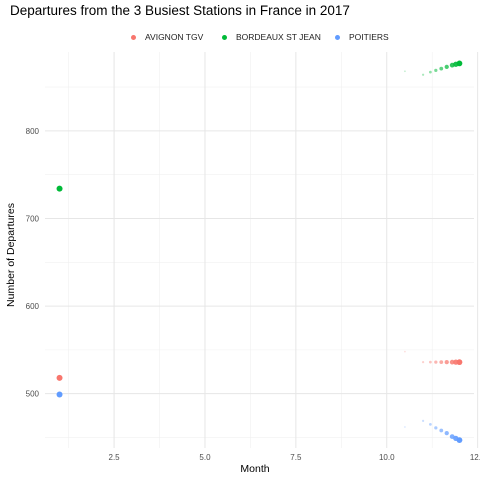 Image resolution: width=480 pixels, height=480 pixels. I want to click on legend-label-avignon: AVIGNON TGV, so click(174, 37).